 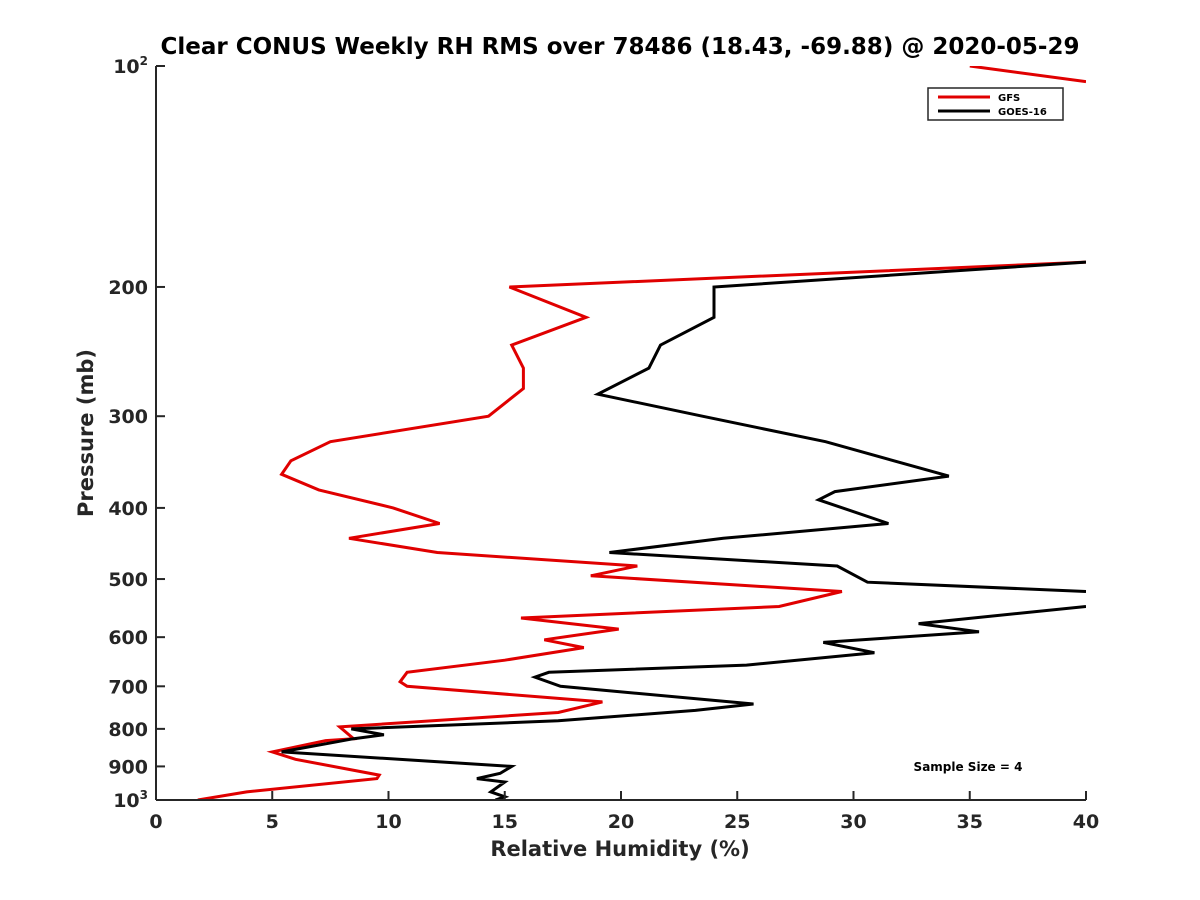 I want to click on y-tick-label: 800, so click(x=128, y=730).